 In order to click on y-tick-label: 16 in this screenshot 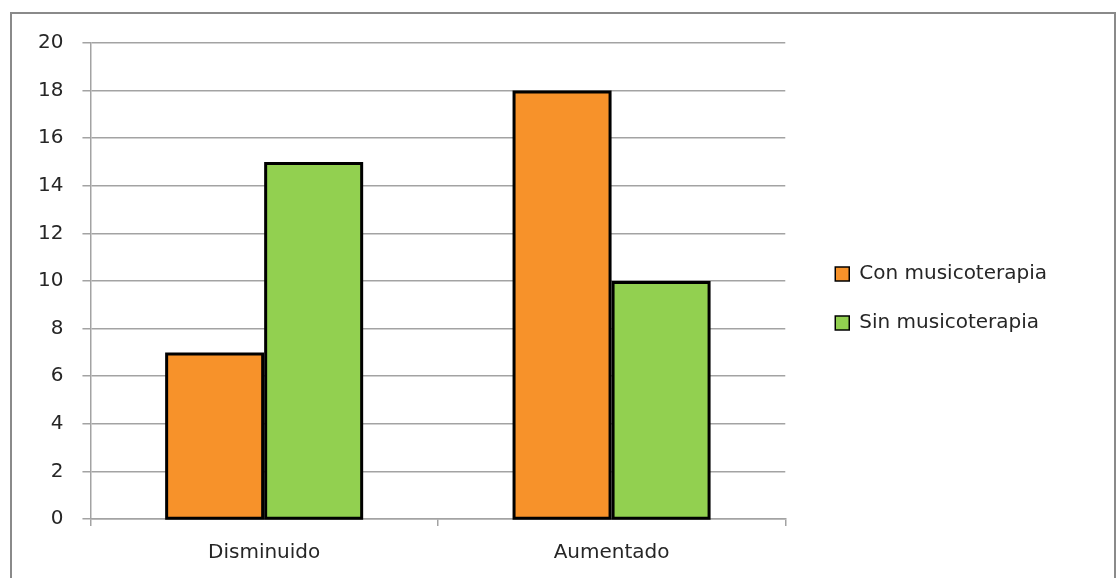, I will do `click(51, 136)`.